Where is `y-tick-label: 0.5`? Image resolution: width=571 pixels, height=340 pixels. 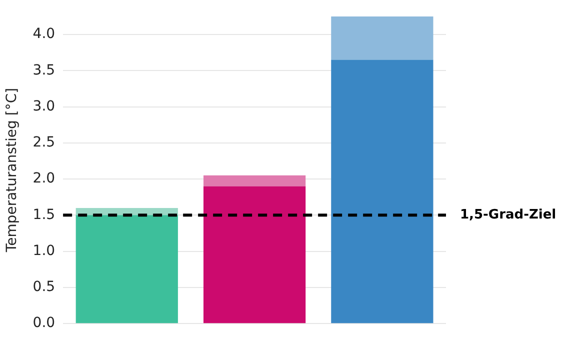
y-tick-label: 0.5 is located at coordinates (44, 287).